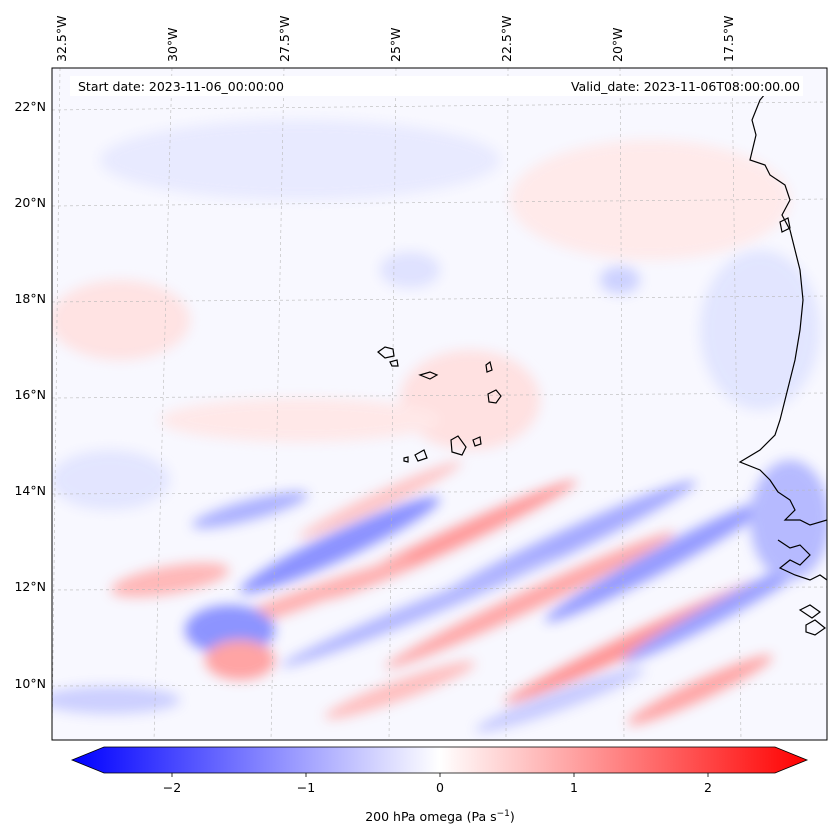  Describe the element at coordinates (436, 86) in the screenshot. I see `date-header` at that location.